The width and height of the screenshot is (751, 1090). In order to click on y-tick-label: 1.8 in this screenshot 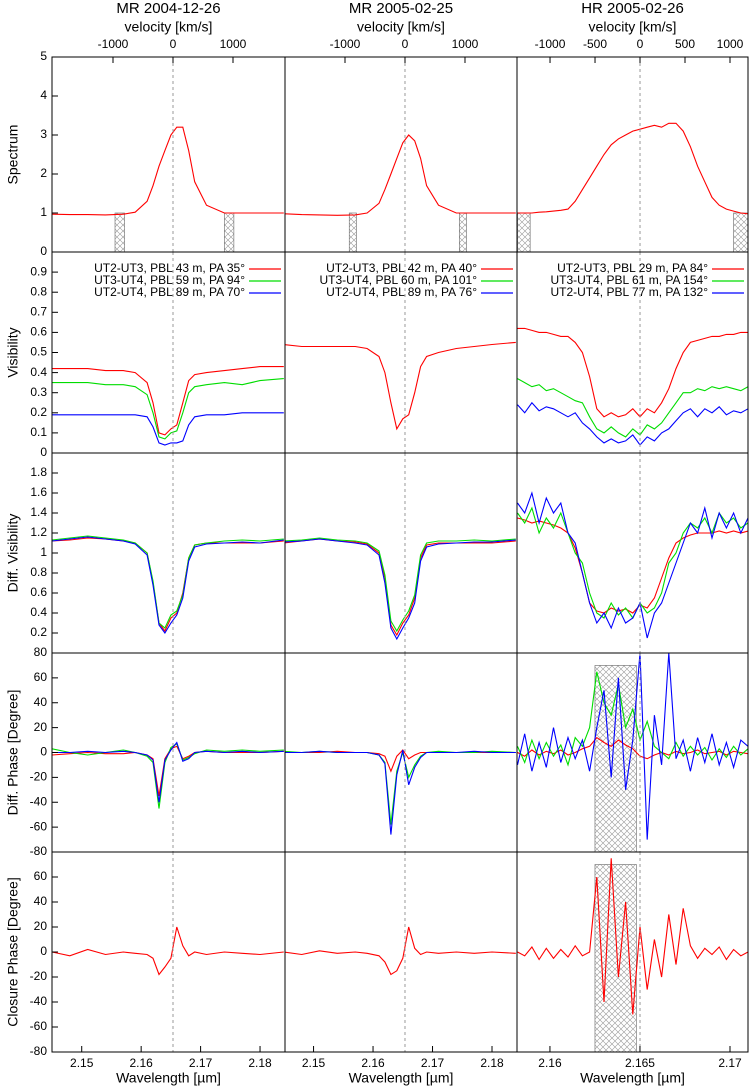, I will do `click(38, 472)`.